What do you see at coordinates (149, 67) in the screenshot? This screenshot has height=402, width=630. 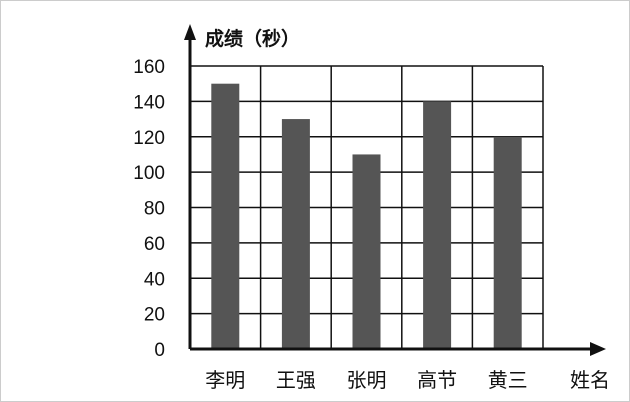 I see `y-tick-label: 160` at bounding box center [149, 67].